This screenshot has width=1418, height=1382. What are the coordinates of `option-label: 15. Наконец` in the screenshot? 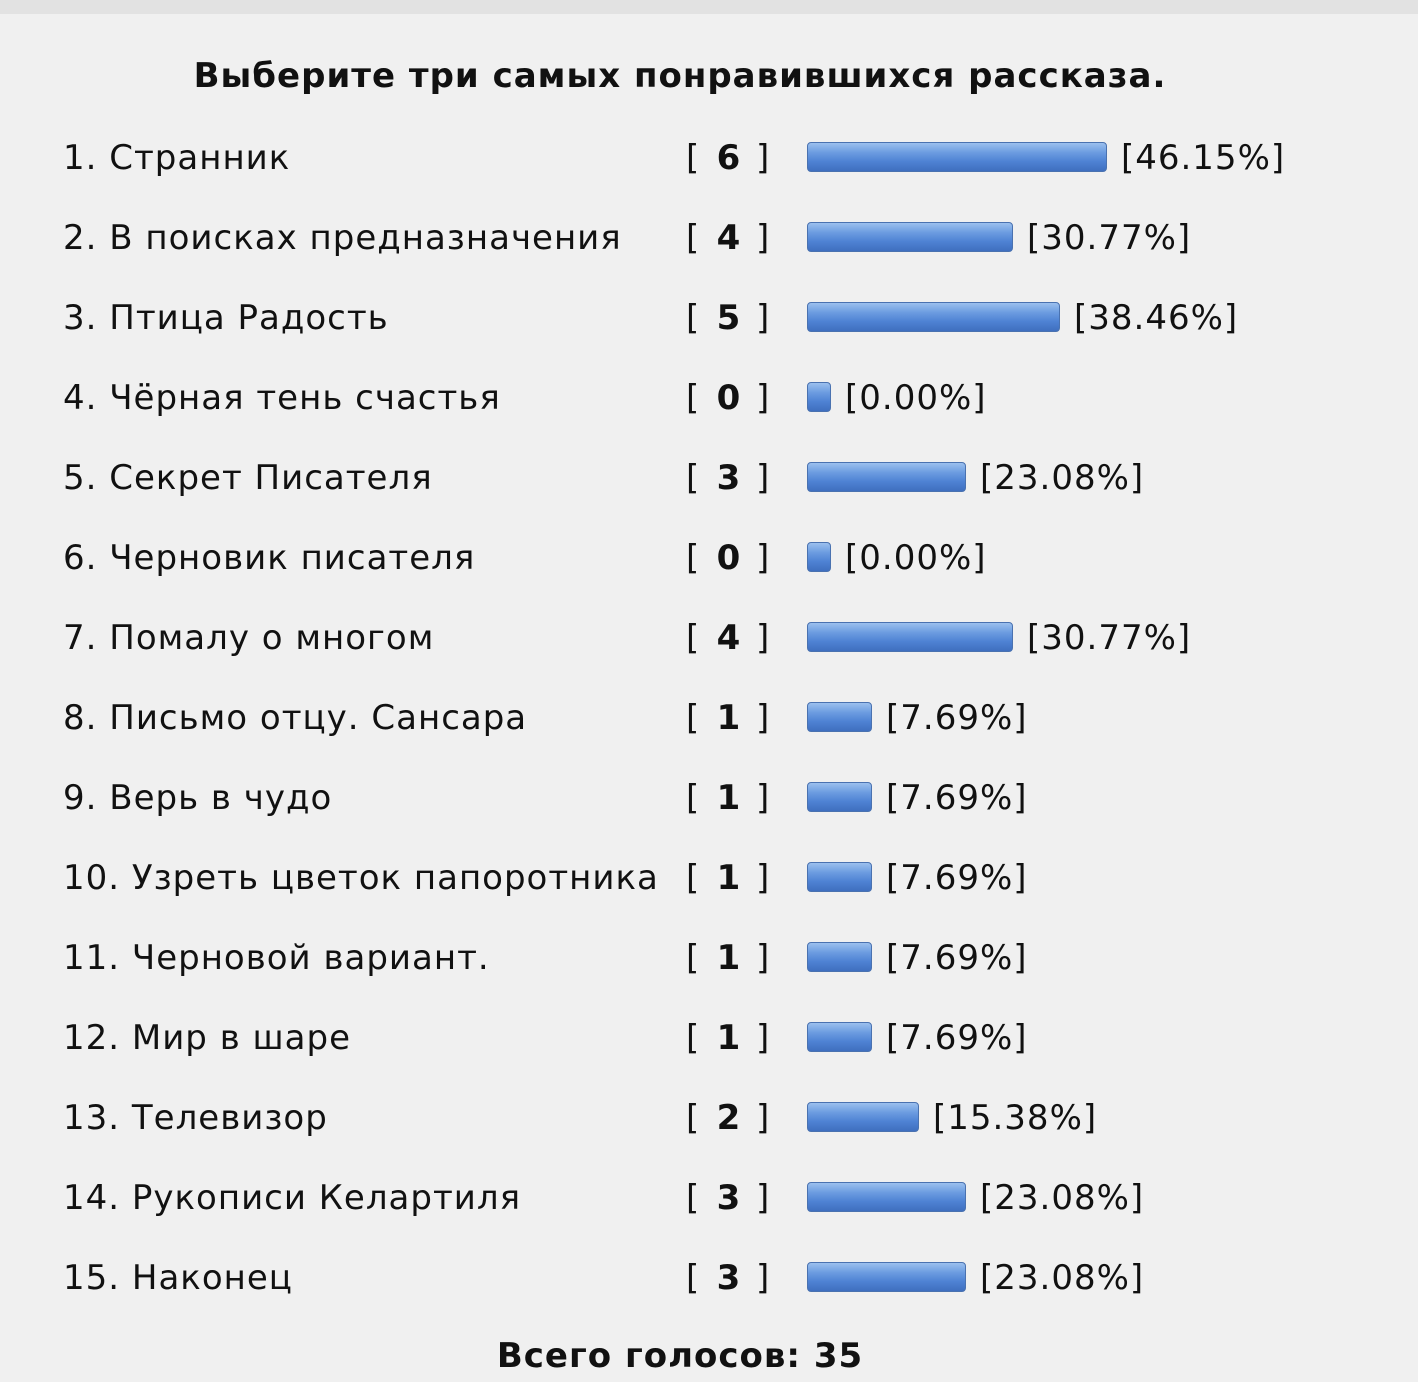 It's located at (178, 1278).